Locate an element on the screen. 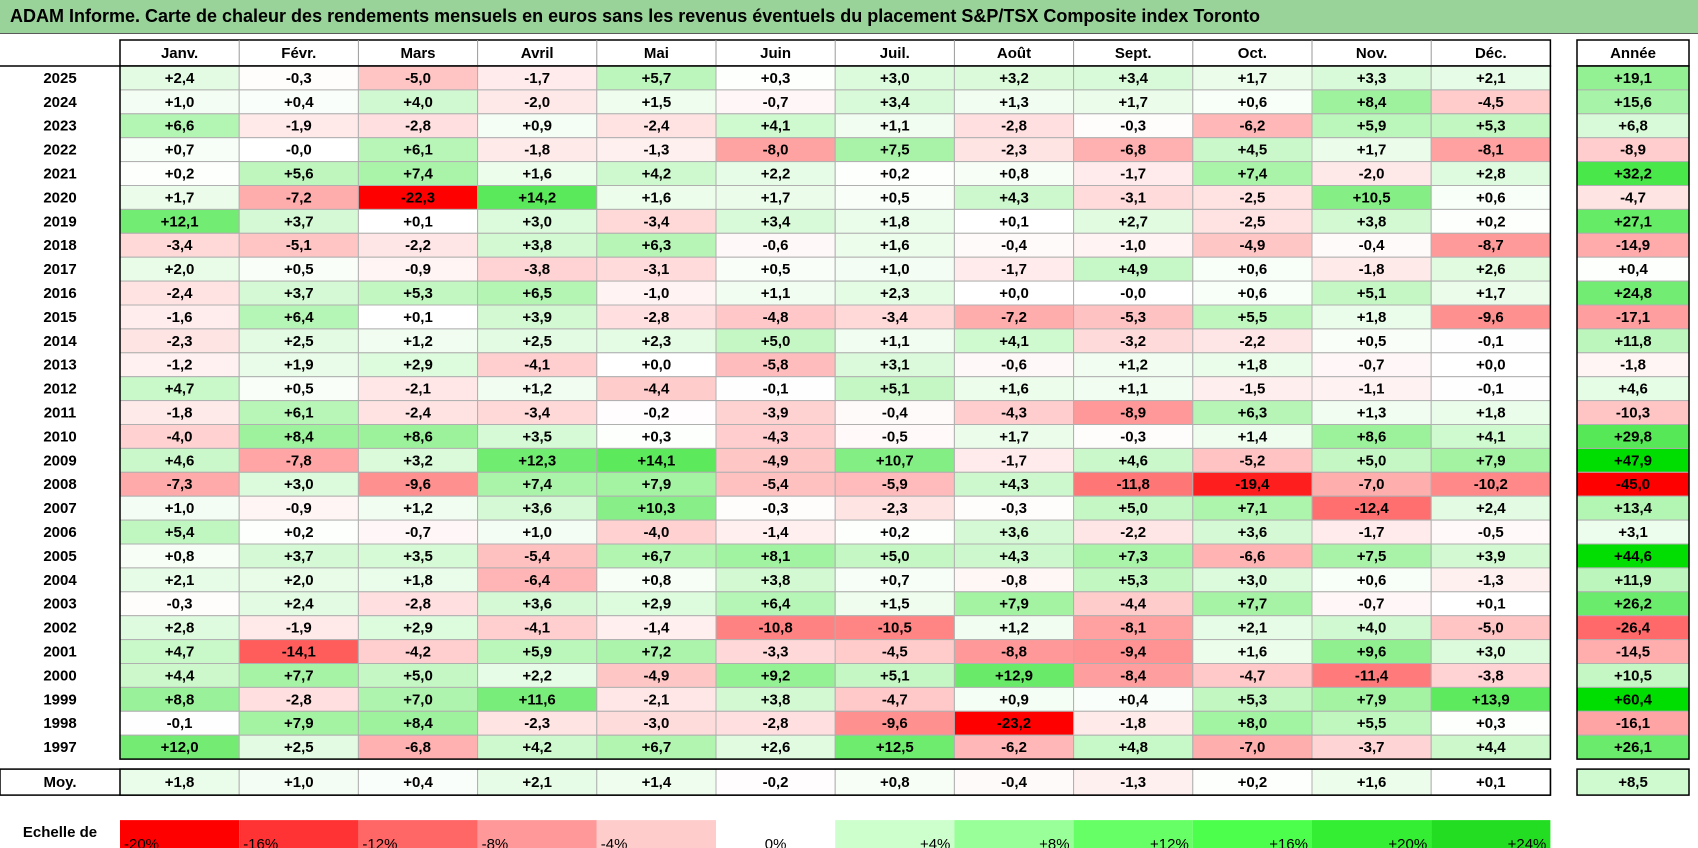 This screenshot has width=1698, height=848. year-label-2018: 2018 is located at coordinates (59, 245).